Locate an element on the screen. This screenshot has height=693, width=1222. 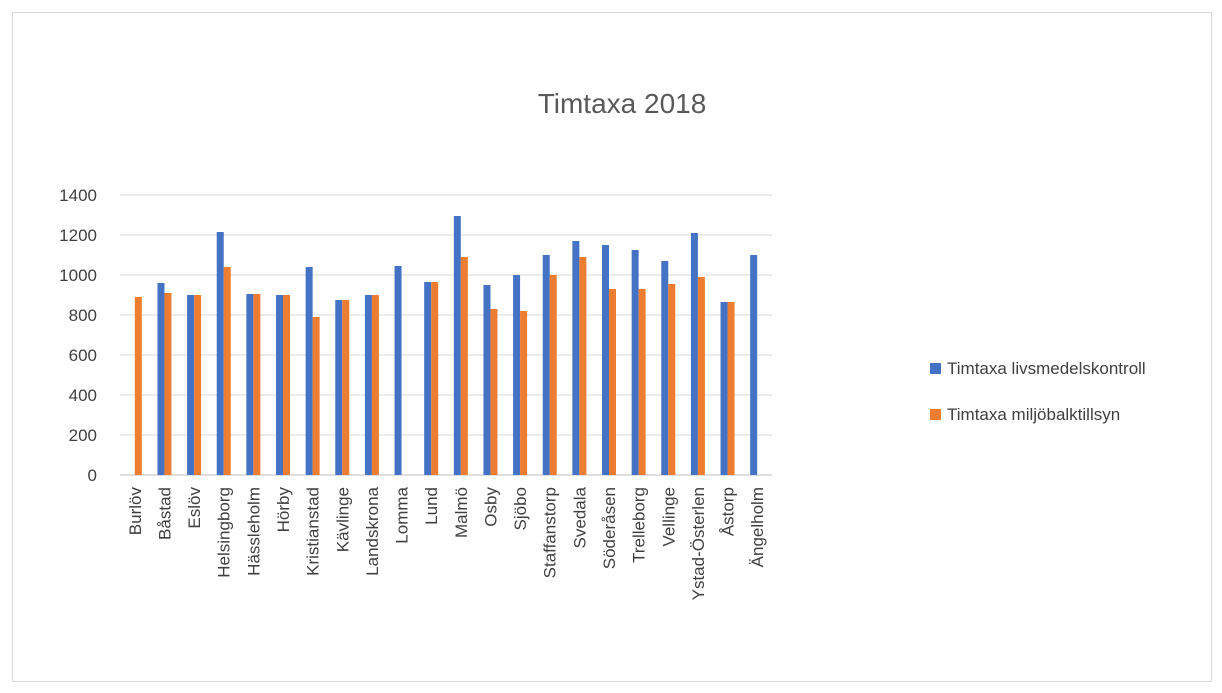
y-tick-label: 400 is located at coordinates (83, 395).